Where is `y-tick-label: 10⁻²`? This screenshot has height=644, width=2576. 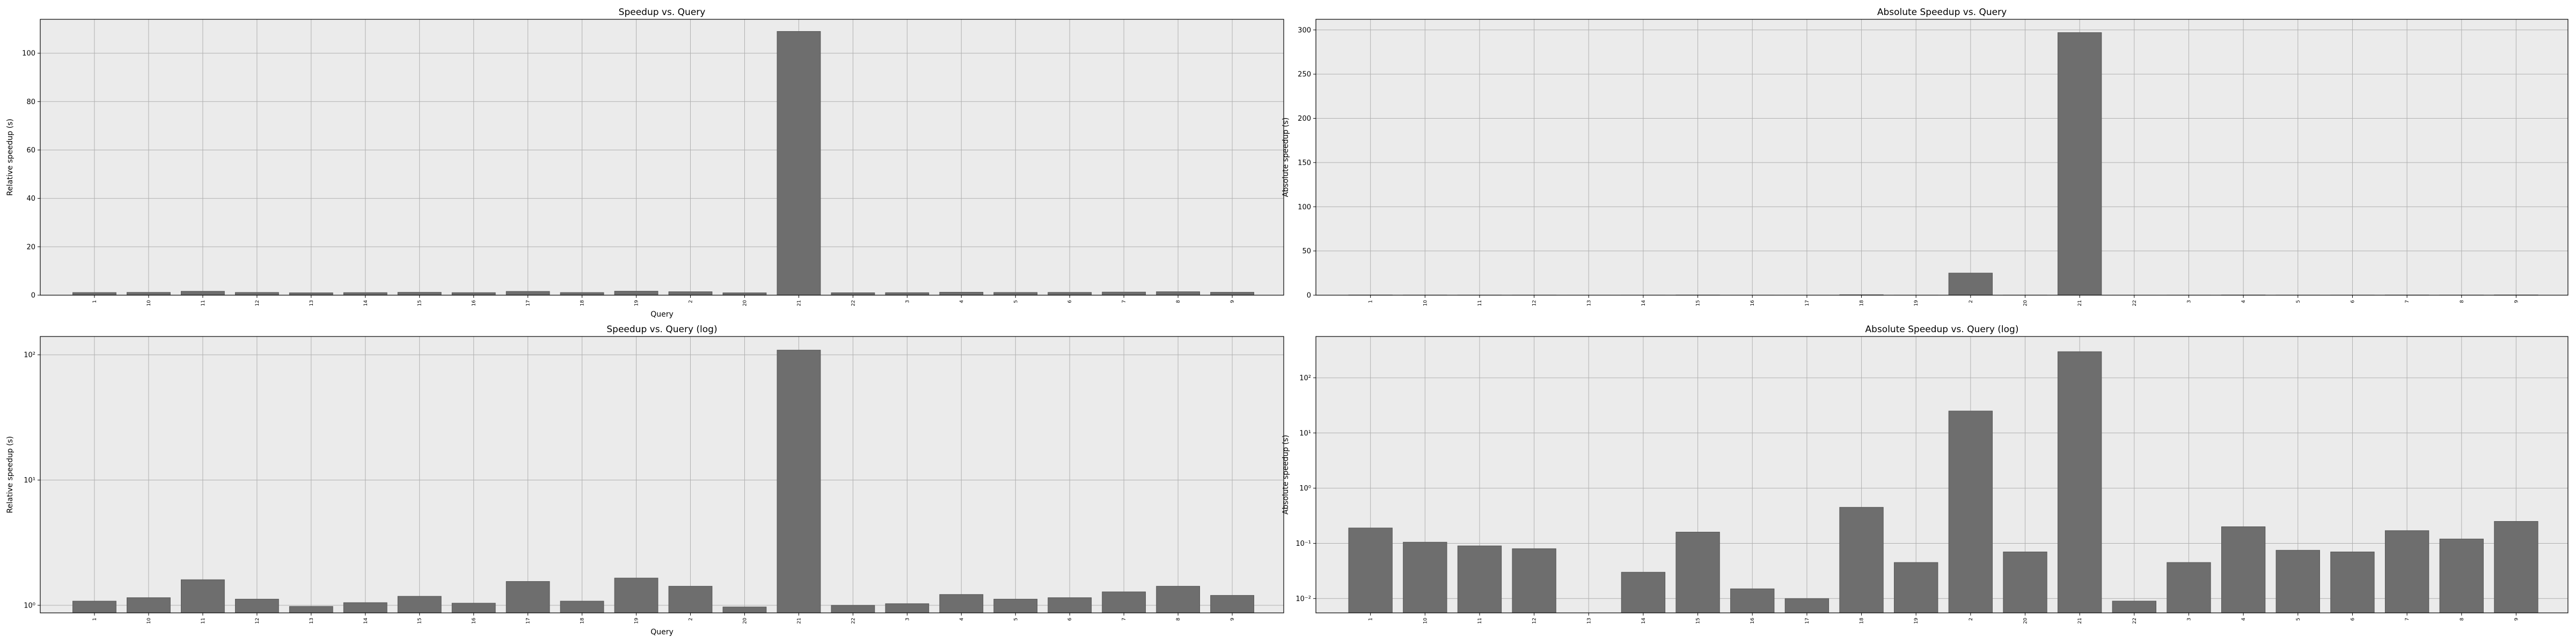
y-tick-label: 10⁻² is located at coordinates (1303, 599).